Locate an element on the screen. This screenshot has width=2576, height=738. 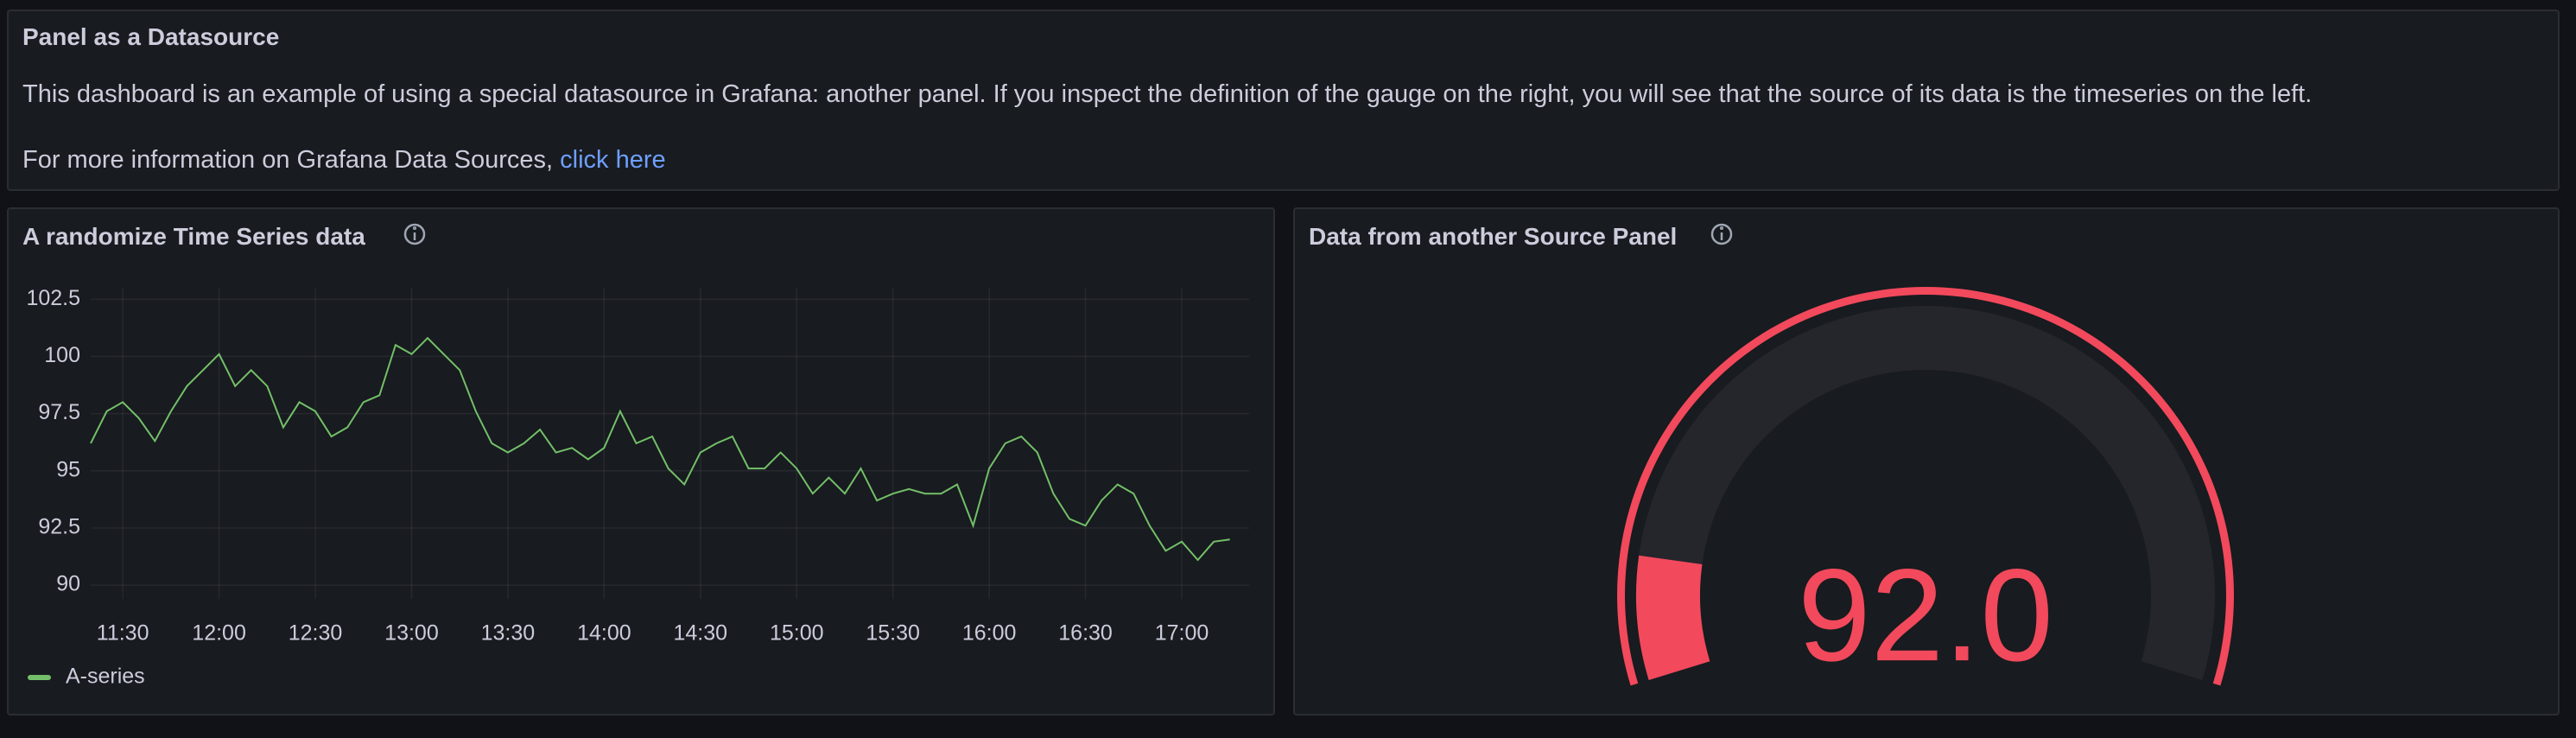
x-tick-label: 17:00 is located at coordinates (1182, 633).